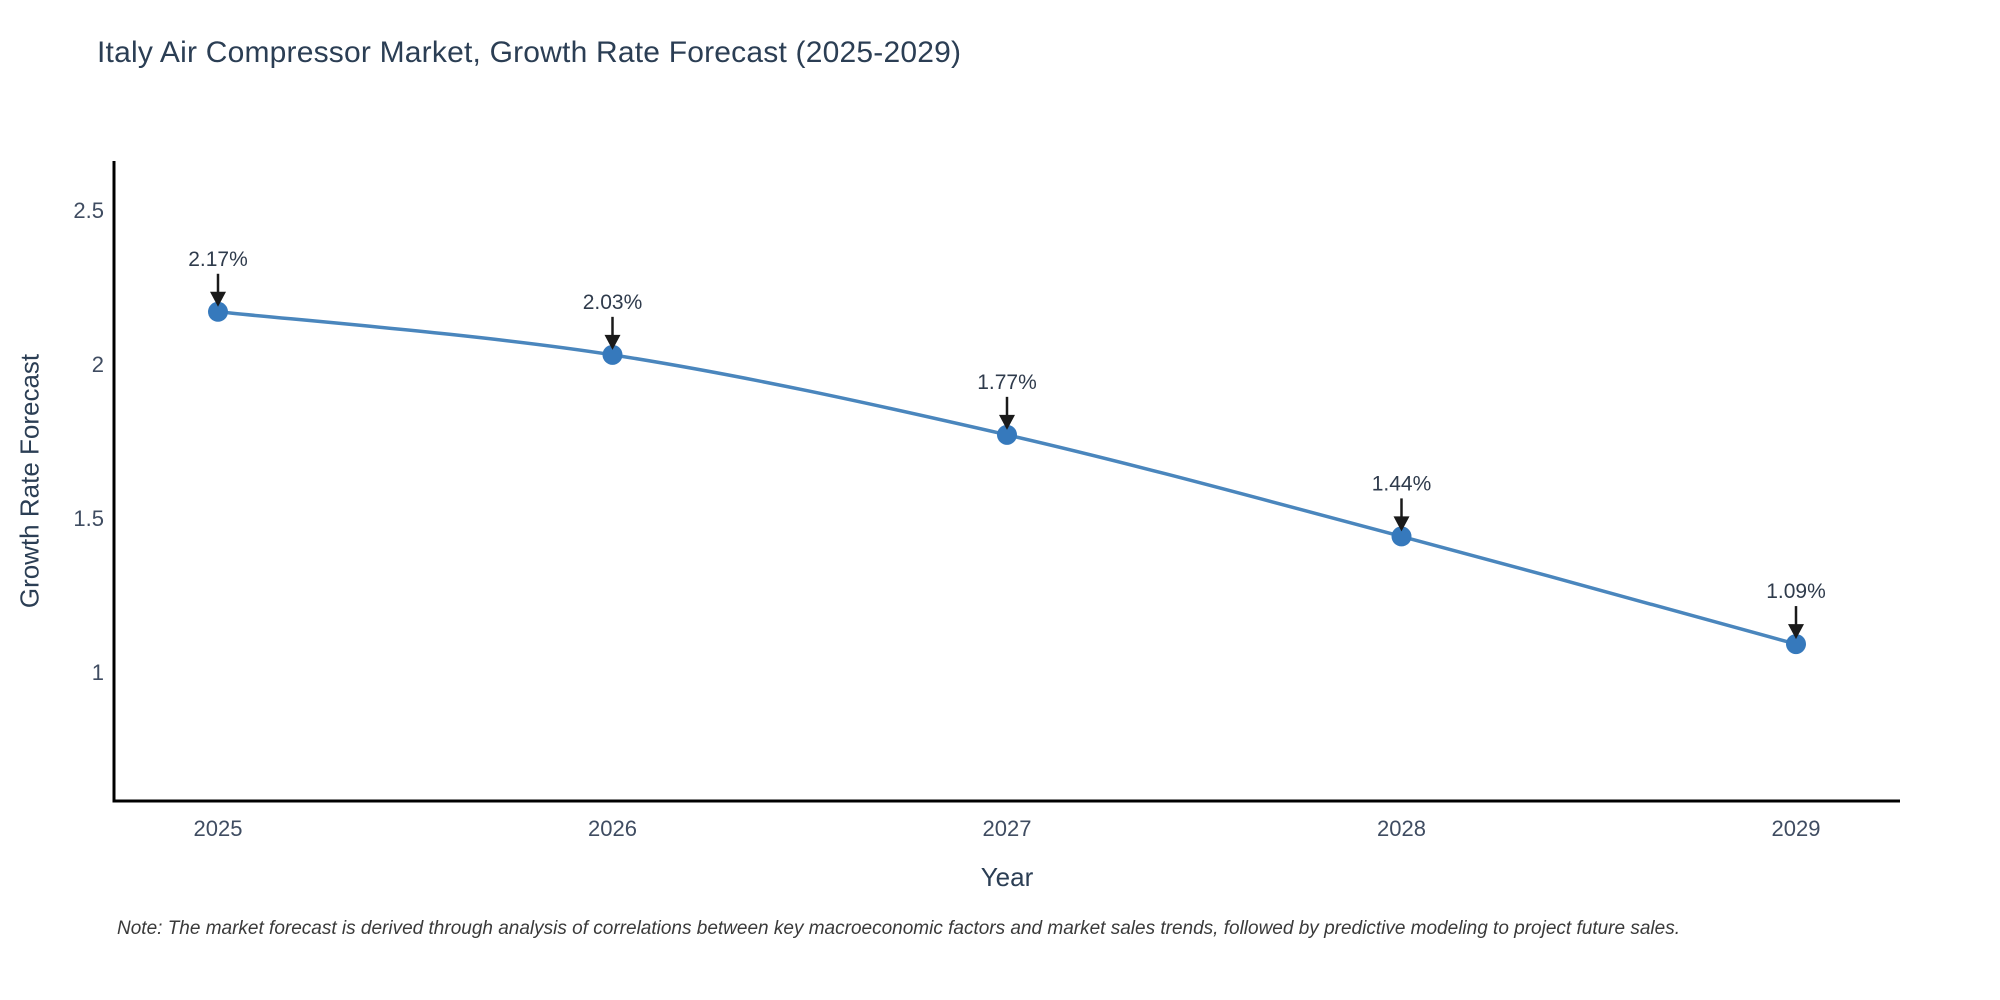 The width and height of the screenshot is (2000, 1000). What do you see at coordinates (1401, 524) in the screenshot?
I see `annotation-arrow-head-2028` at bounding box center [1401, 524].